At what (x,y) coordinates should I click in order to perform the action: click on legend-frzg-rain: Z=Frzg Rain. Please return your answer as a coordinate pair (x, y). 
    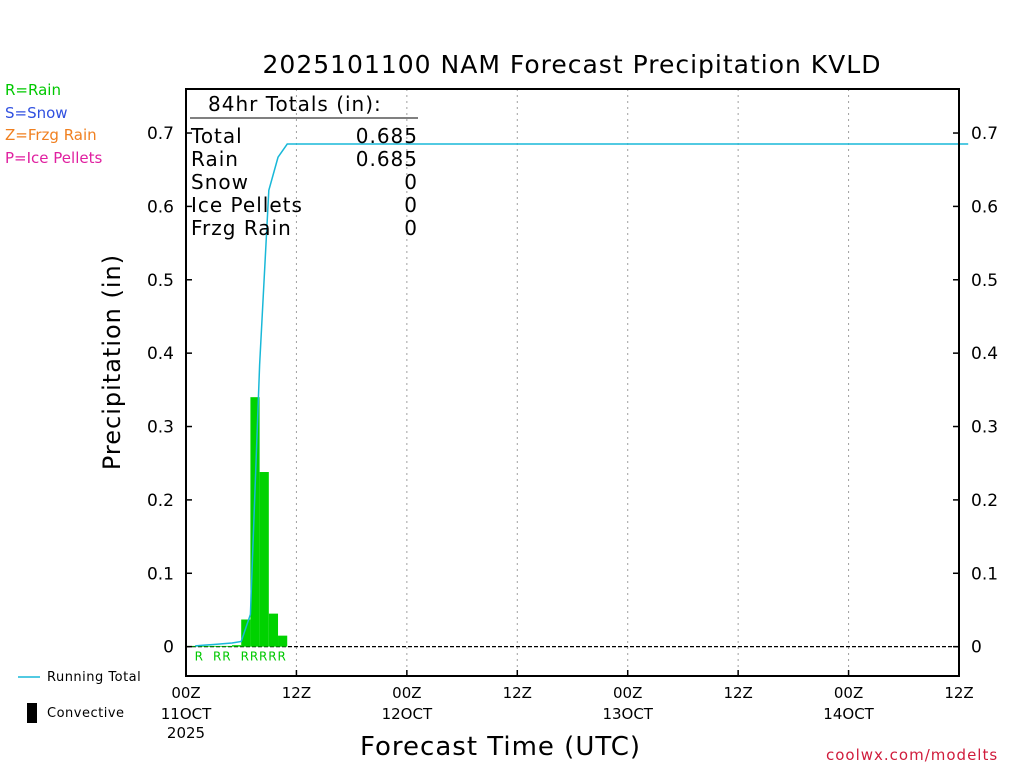
    Looking at the image, I should click on (51, 135).